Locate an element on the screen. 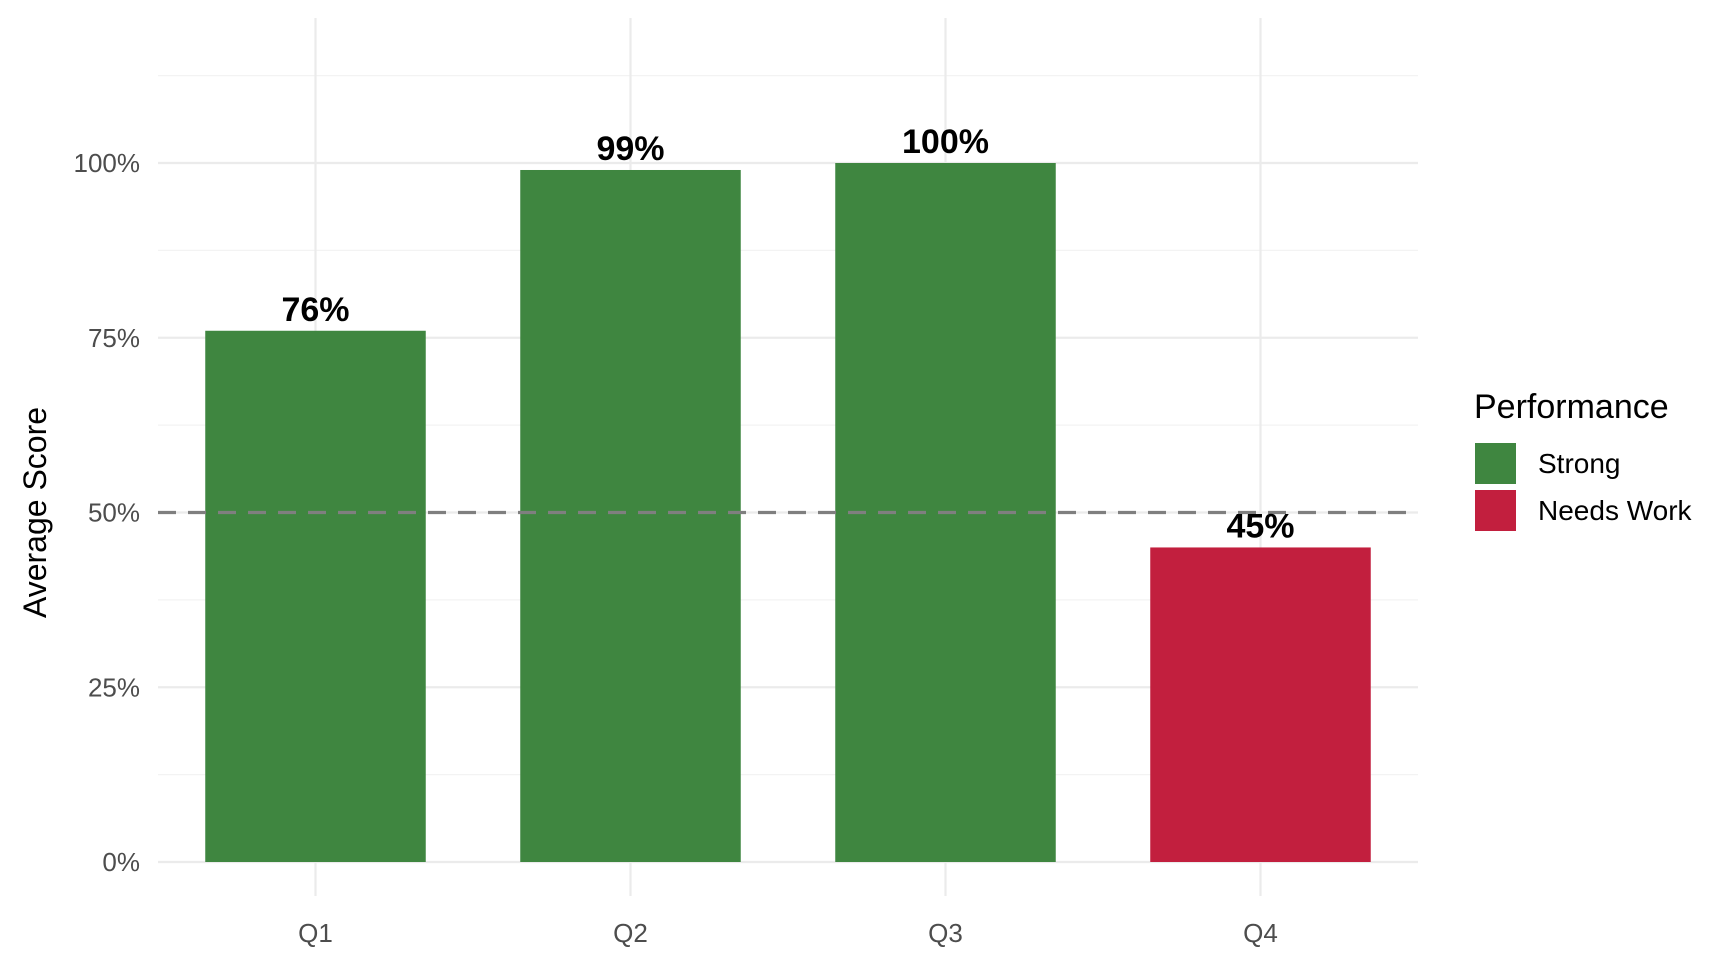  legend-label: Needs Work is located at coordinates (1615, 510).